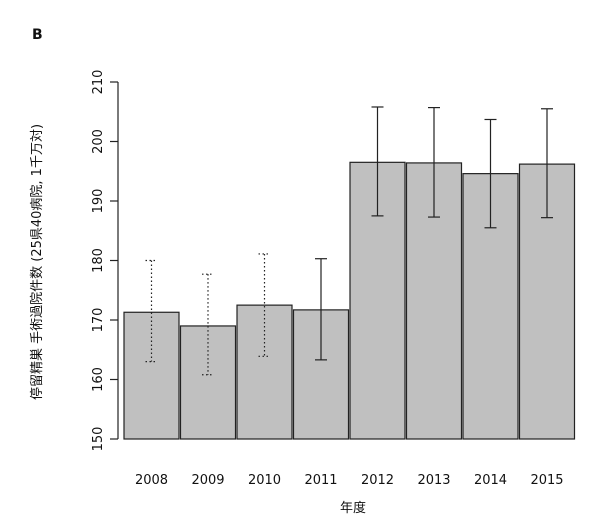 The image size is (616, 529). What do you see at coordinates (37, 262) in the screenshot?
I see `y-axis-title: 停留精巣 手術過院件数 (25県40病院, 1千万対)` at bounding box center [37, 262].